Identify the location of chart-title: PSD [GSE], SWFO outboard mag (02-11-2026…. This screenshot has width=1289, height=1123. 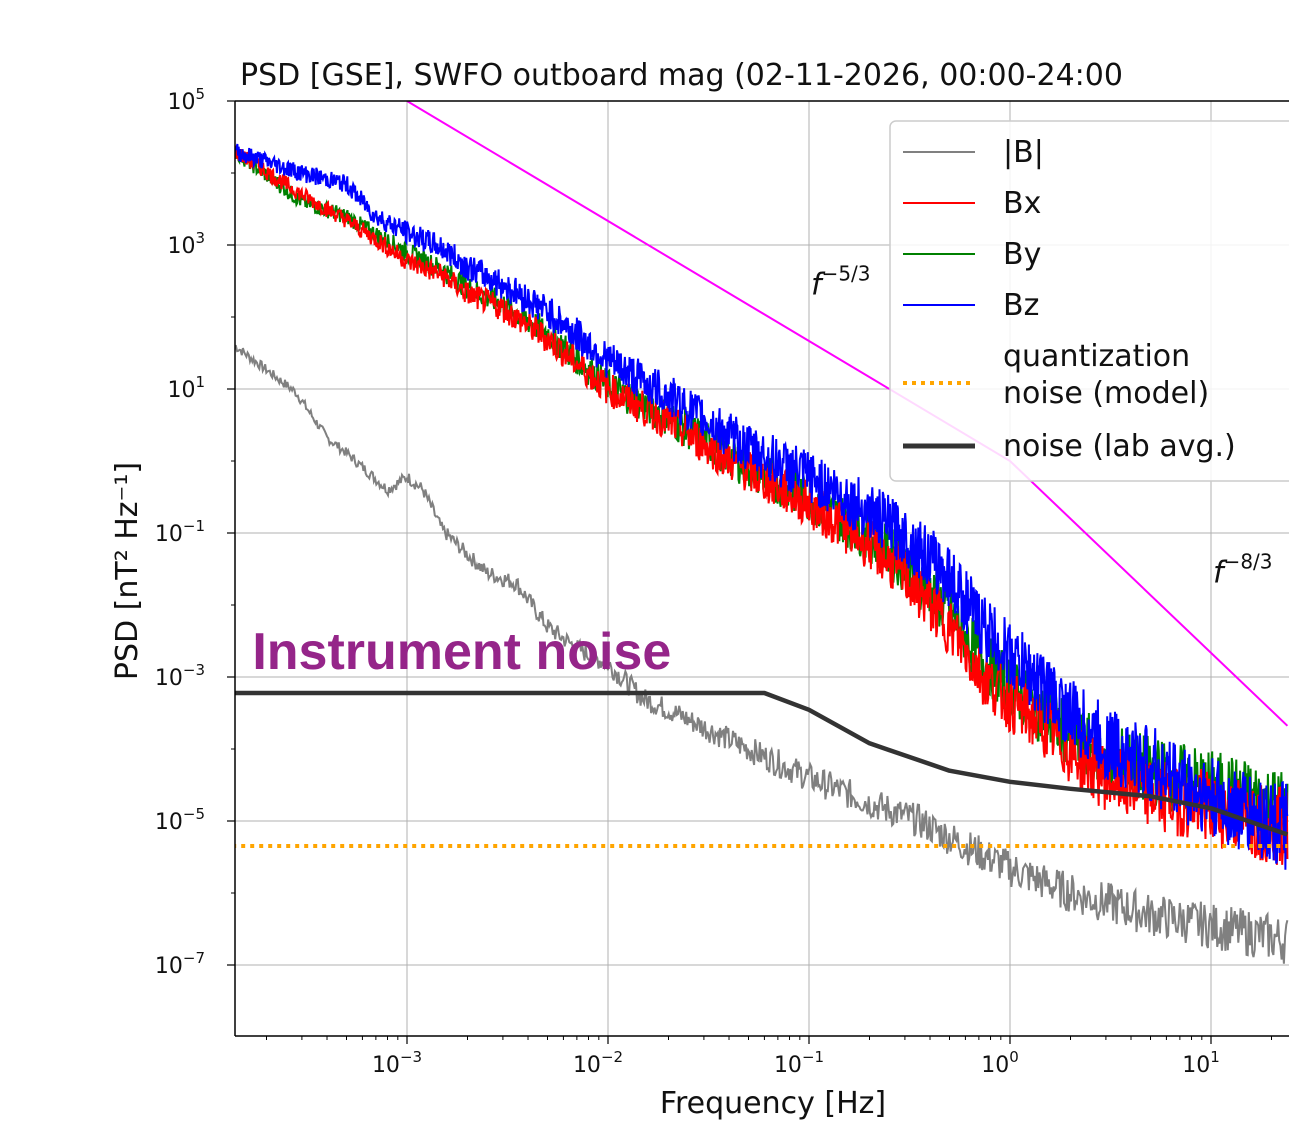
(681, 75).